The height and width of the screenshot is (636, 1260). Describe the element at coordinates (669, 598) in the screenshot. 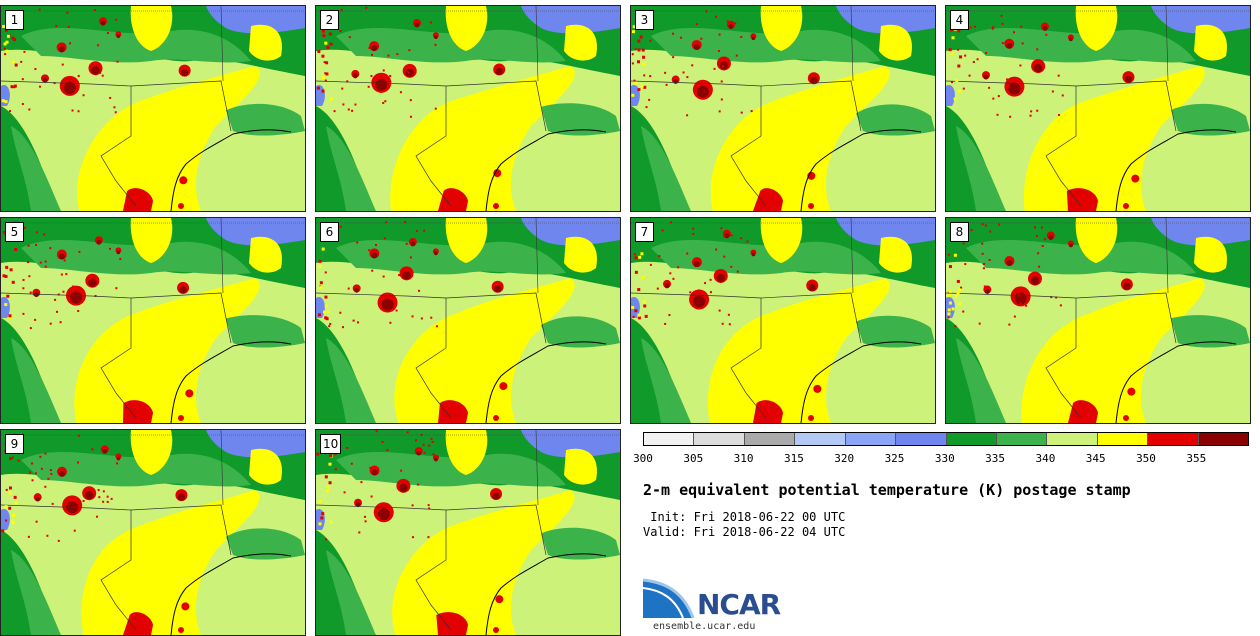

I see `ncar-logo-icon` at that location.